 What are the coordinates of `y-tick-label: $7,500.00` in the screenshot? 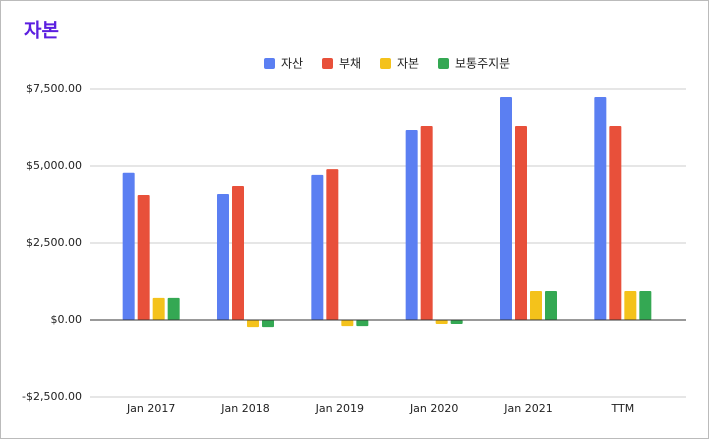 It's located at (54, 88).